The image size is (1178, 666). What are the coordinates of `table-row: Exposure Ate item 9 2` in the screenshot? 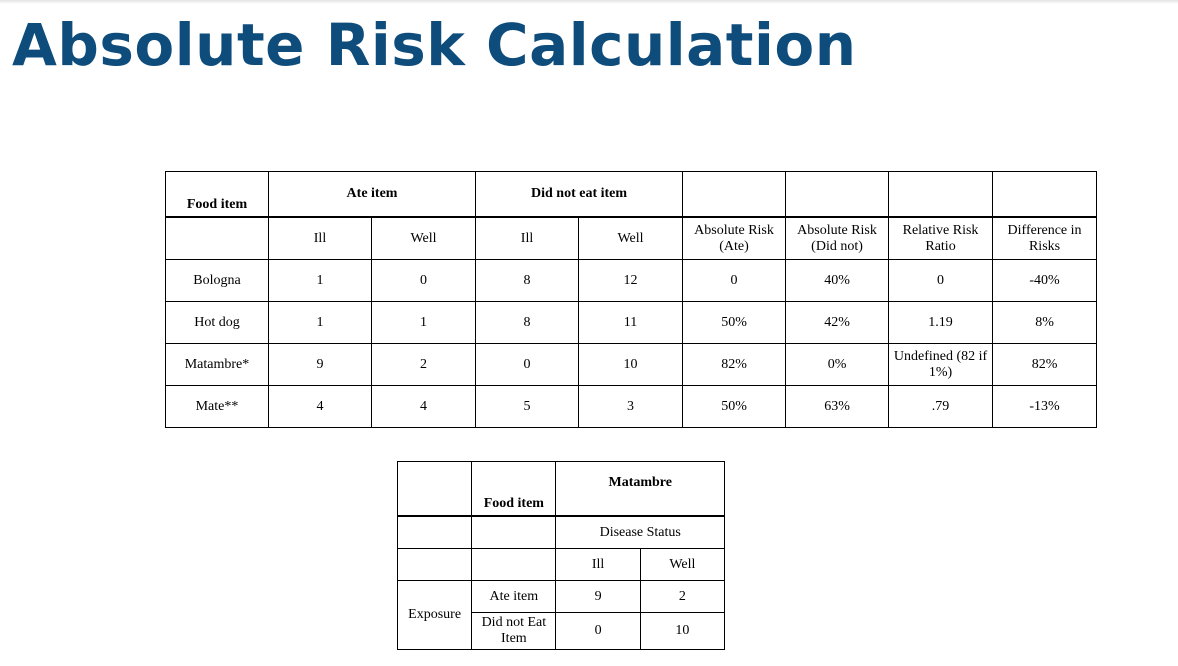 It's located at (561, 615).